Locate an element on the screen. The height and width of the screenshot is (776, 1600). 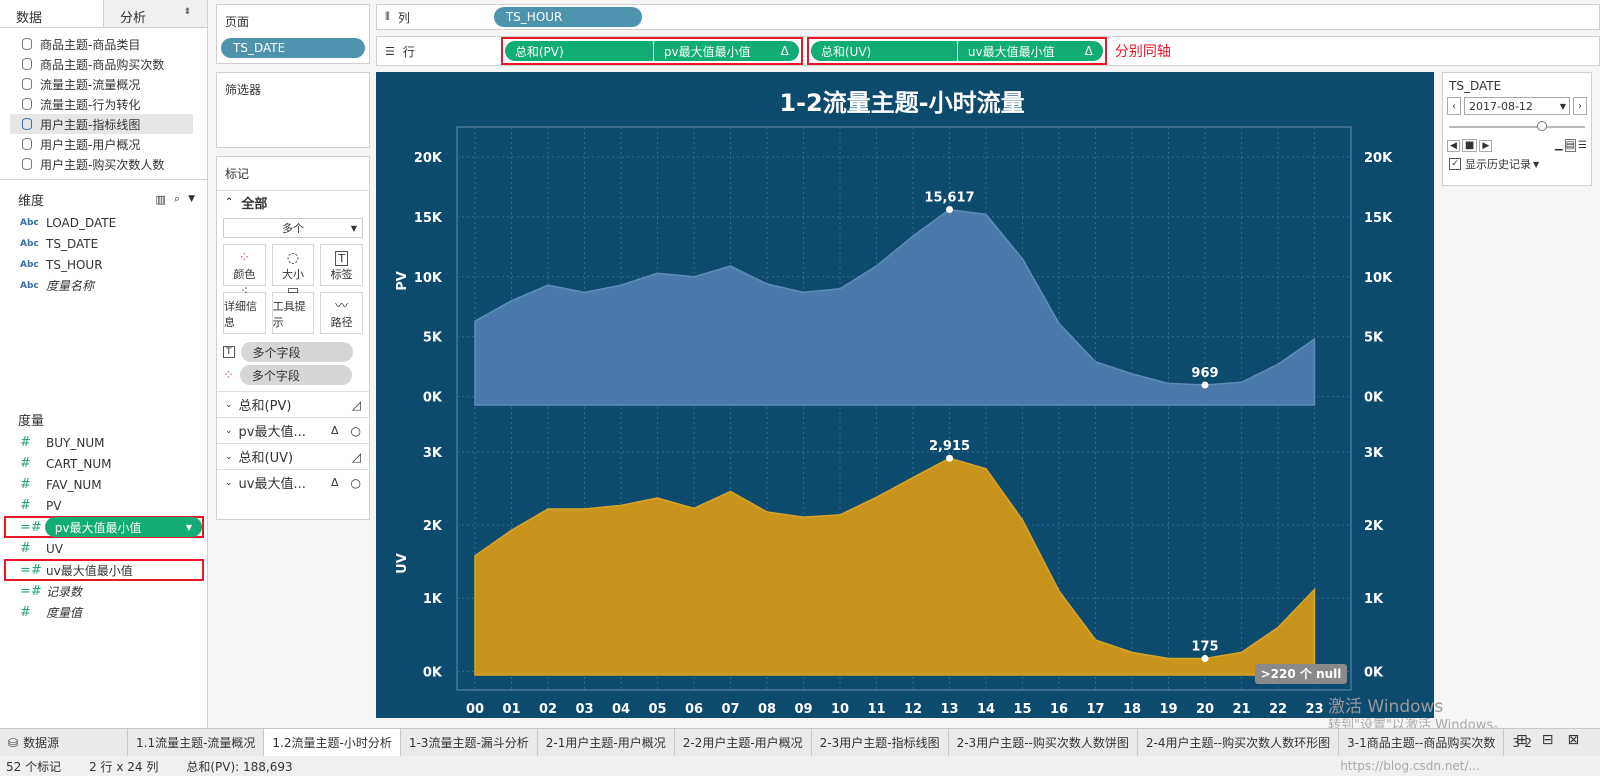
area-series-pv is located at coordinates (895, 307).